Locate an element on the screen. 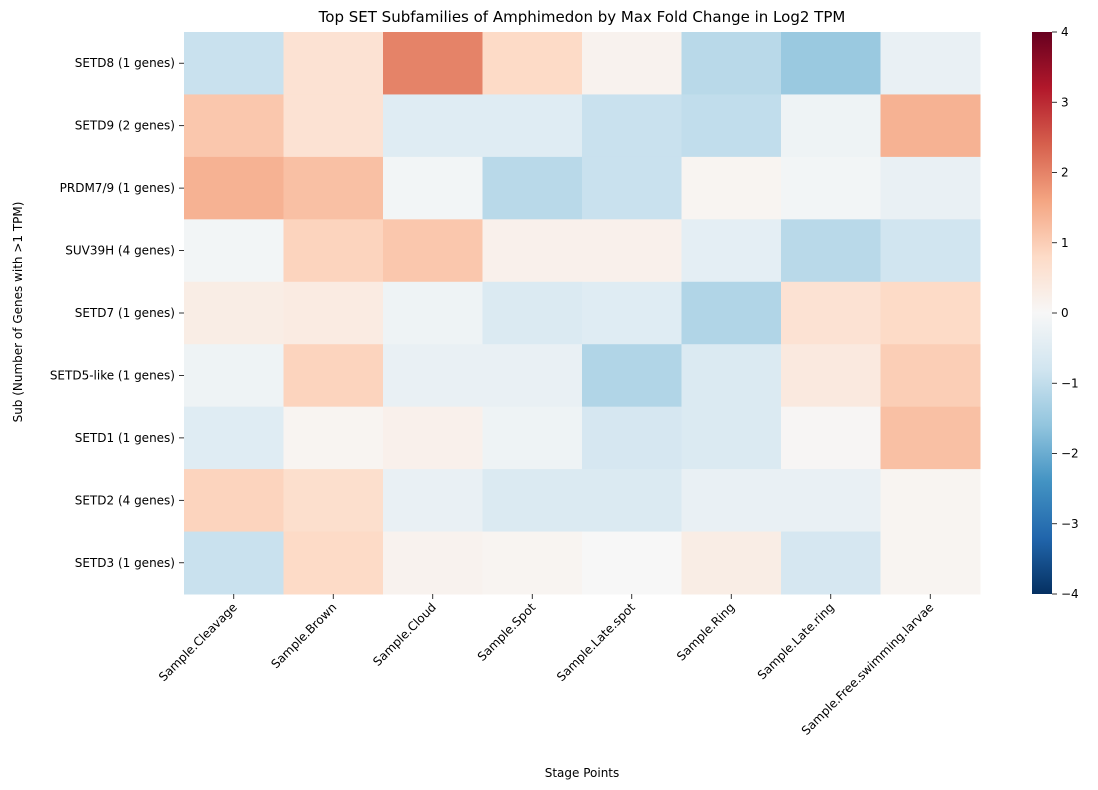 This screenshot has width=1098, height=790. y-axis-label: Sub (Number of Genes with >1 TPM) is located at coordinates (18, 312).